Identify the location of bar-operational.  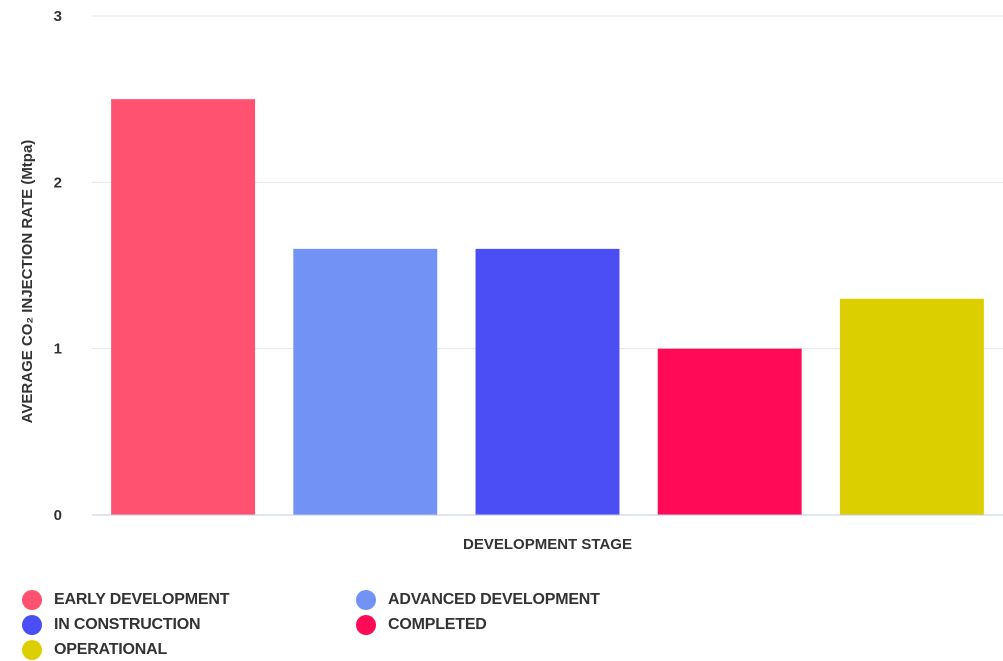
(911, 406).